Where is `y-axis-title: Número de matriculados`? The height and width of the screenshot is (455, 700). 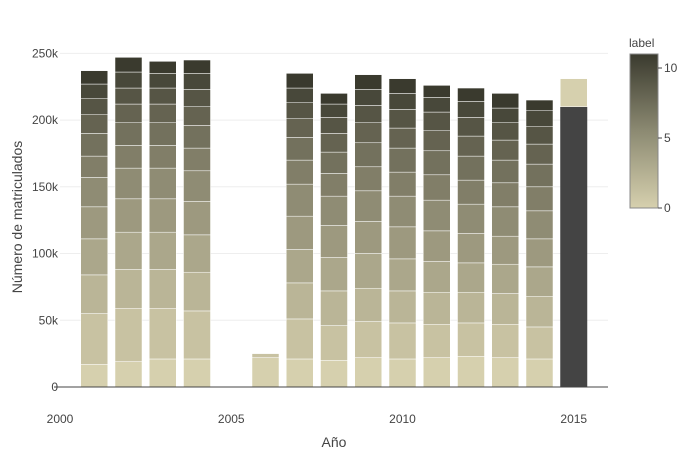 y-axis-title: Número de matriculados is located at coordinates (17, 217).